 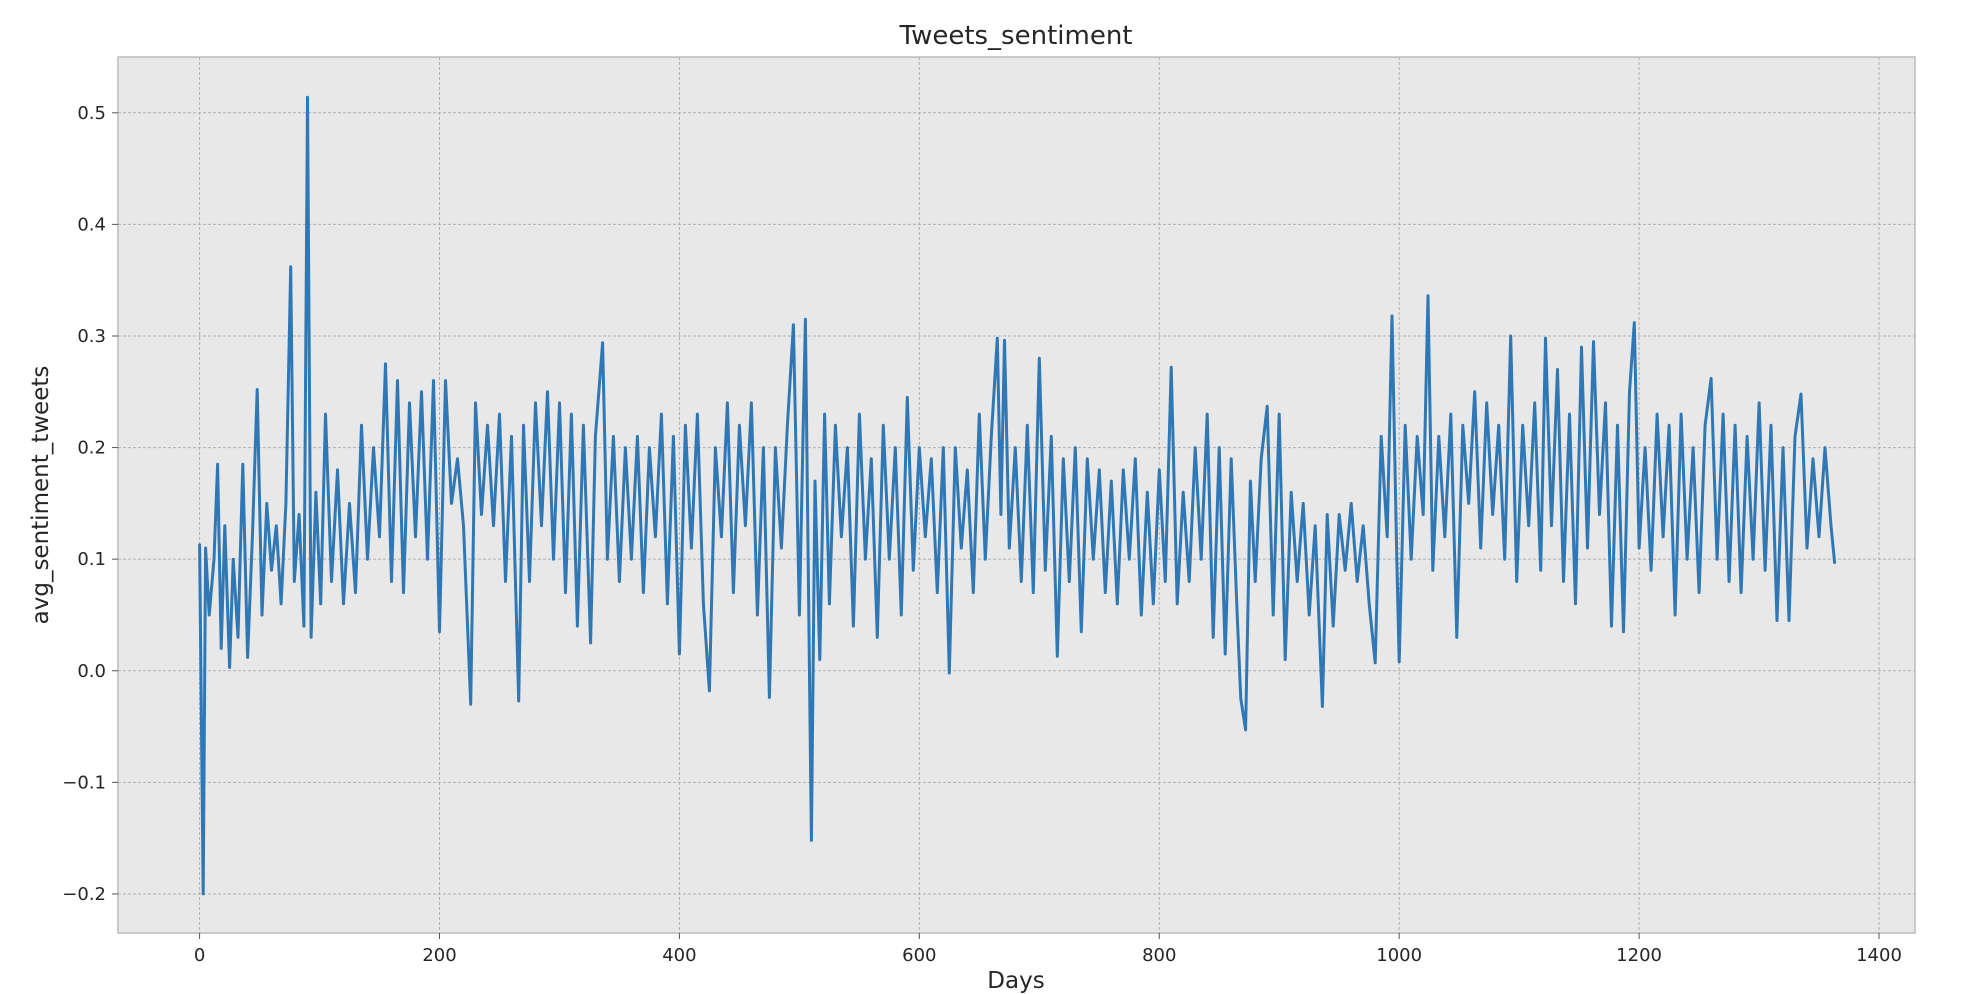 I want to click on y-tick-label: 0.5, so click(x=91, y=113).